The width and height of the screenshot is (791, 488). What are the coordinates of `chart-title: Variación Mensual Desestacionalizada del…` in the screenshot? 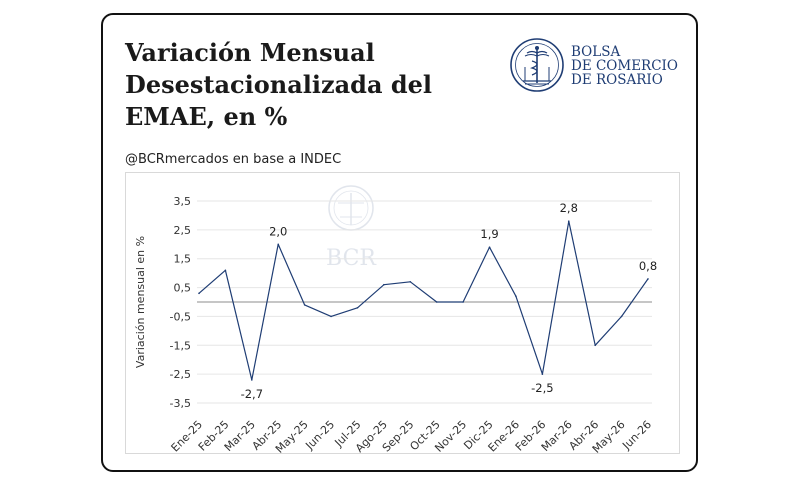 It's located at (279, 84).